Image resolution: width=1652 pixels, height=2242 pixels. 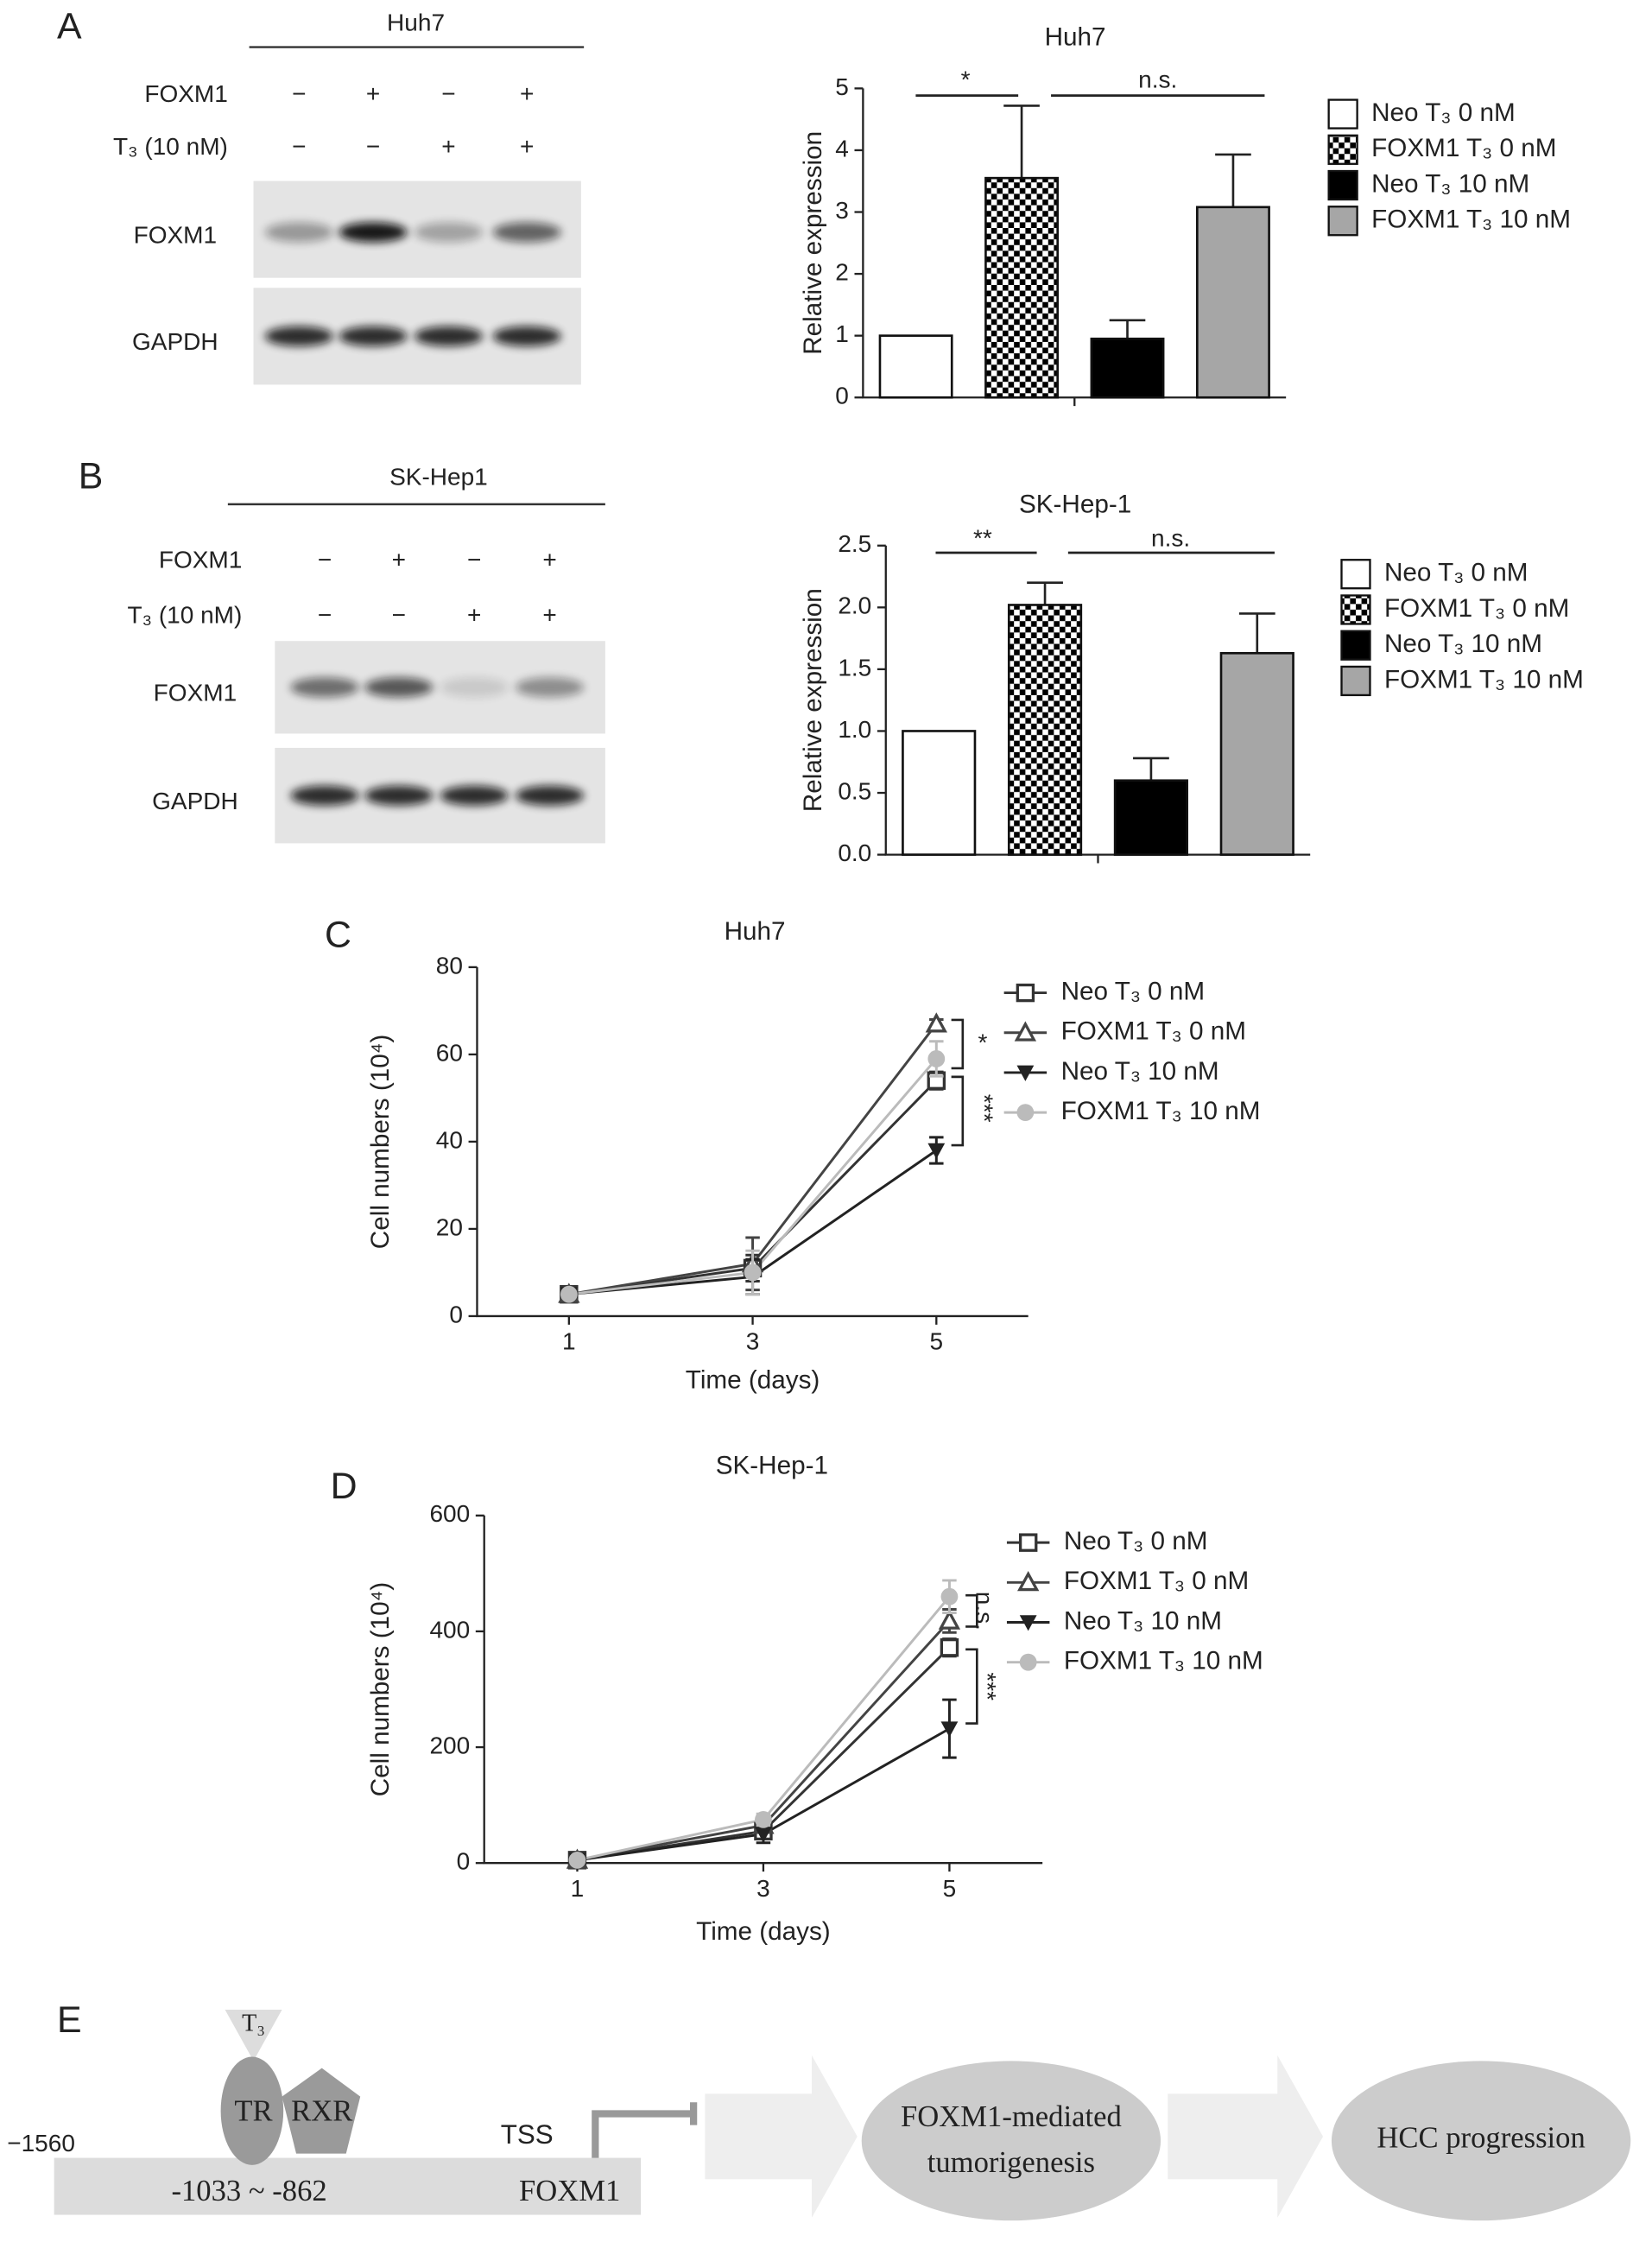 What do you see at coordinates (338, 936) in the screenshot?
I see `panel-label: C` at bounding box center [338, 936].